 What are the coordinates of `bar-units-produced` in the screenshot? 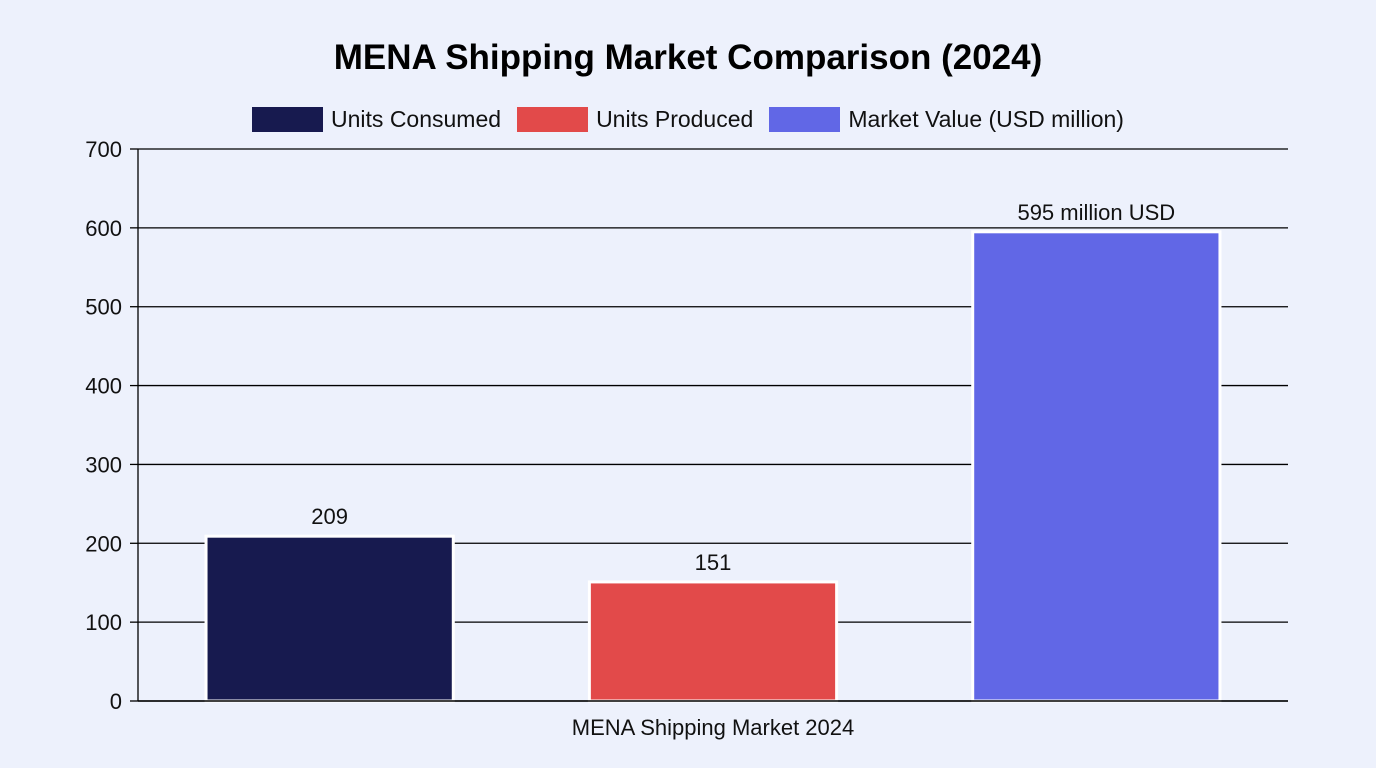 It's located at (713, 641).